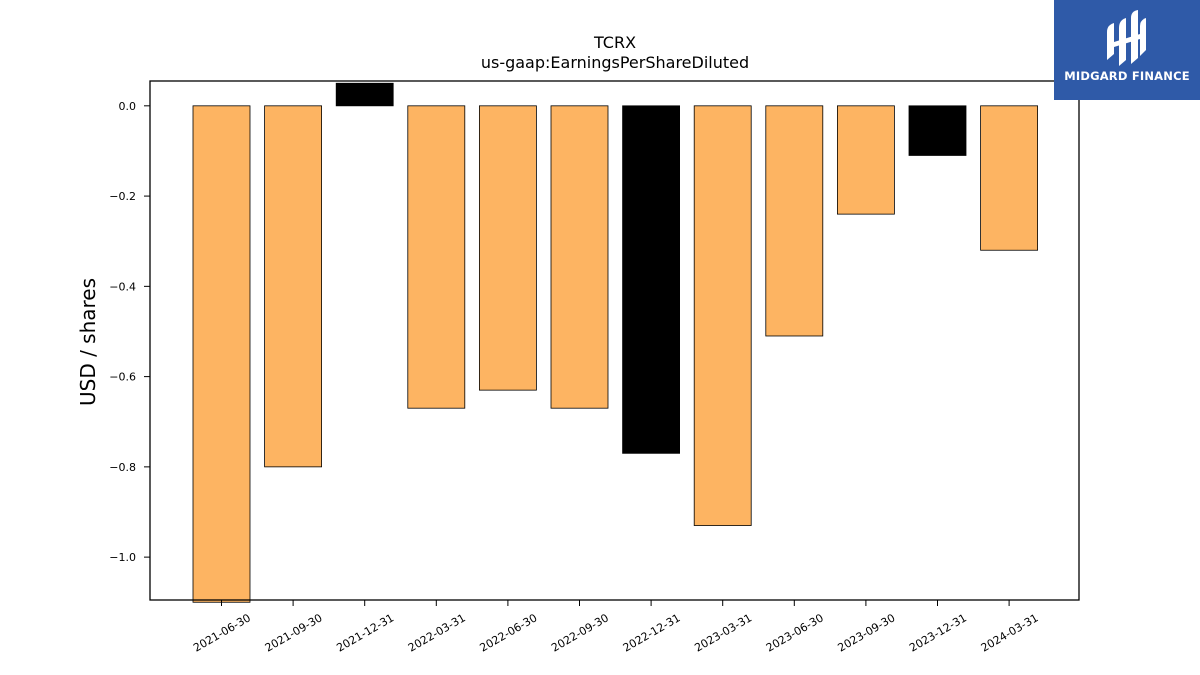 The width and height of the screenshot is (1200, 675). I want to click on y-tick-label: −0.8, so click(122, 467).